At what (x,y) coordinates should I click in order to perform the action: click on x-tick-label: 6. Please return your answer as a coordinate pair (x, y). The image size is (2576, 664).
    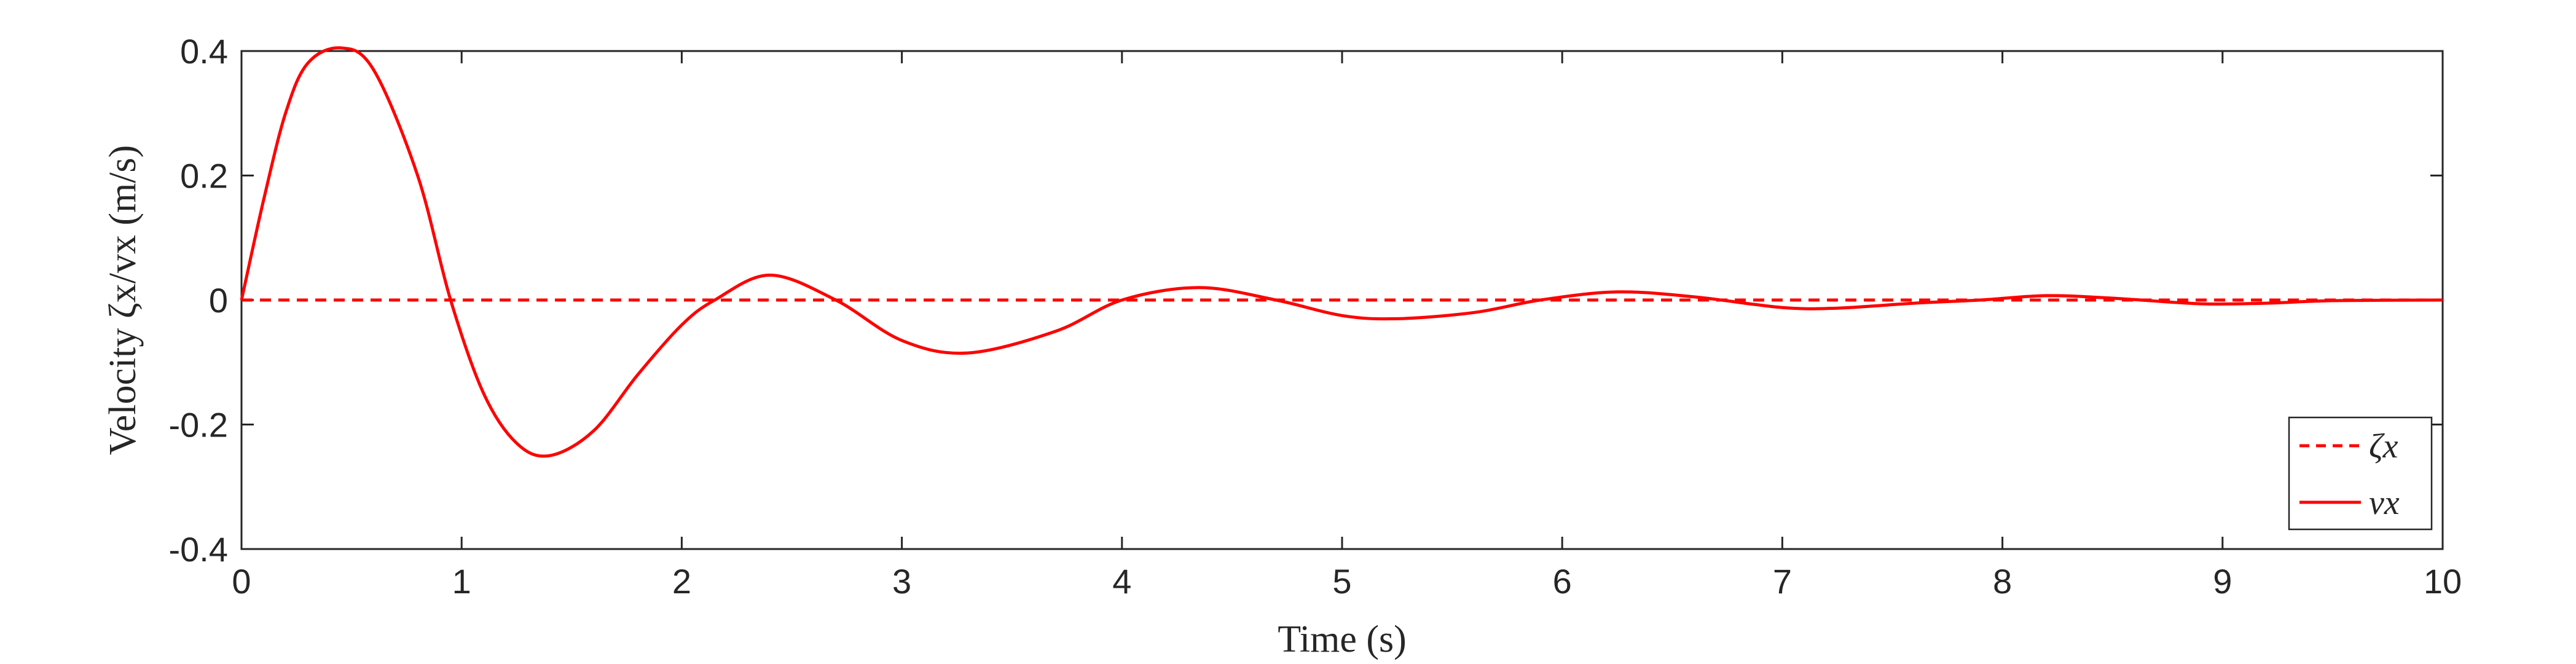
    Looking at the image, I should click on (1562, 581).